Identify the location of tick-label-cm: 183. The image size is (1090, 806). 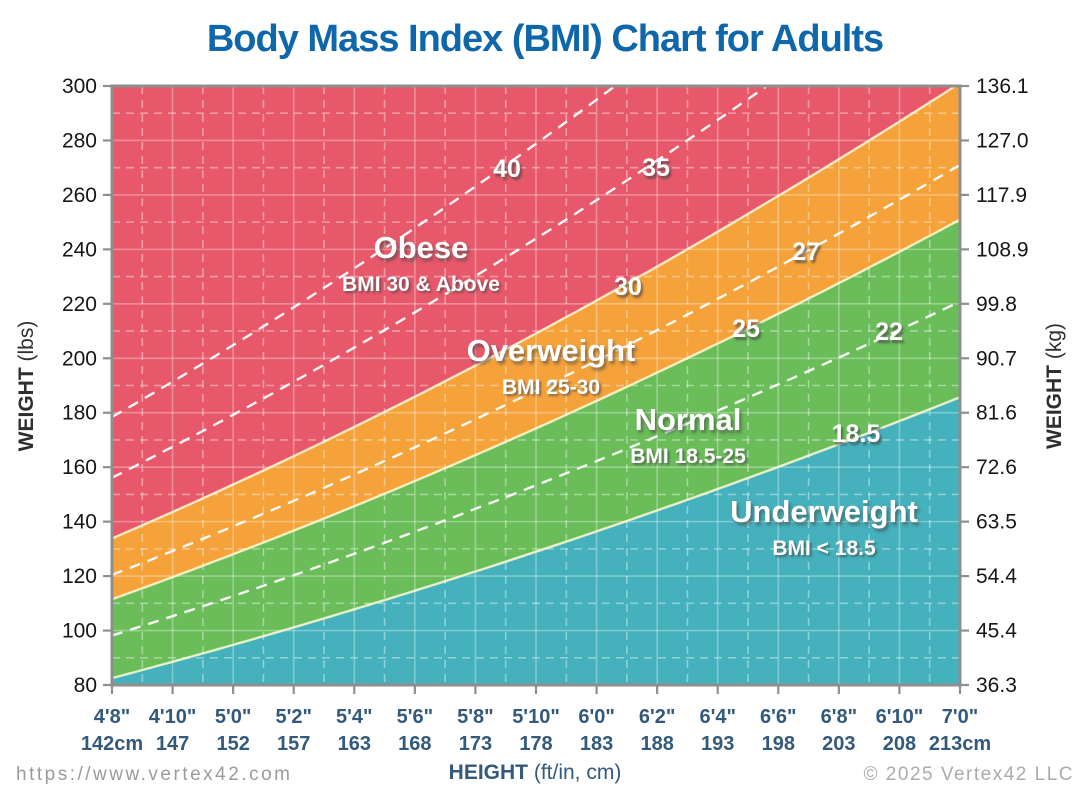
(596, 744).